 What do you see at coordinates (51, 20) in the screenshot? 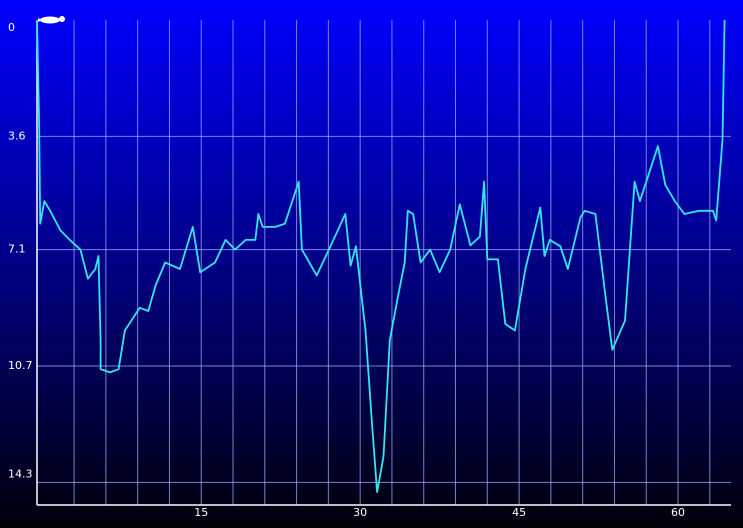
I see `diver-icon` at bounding box center [51, 20].